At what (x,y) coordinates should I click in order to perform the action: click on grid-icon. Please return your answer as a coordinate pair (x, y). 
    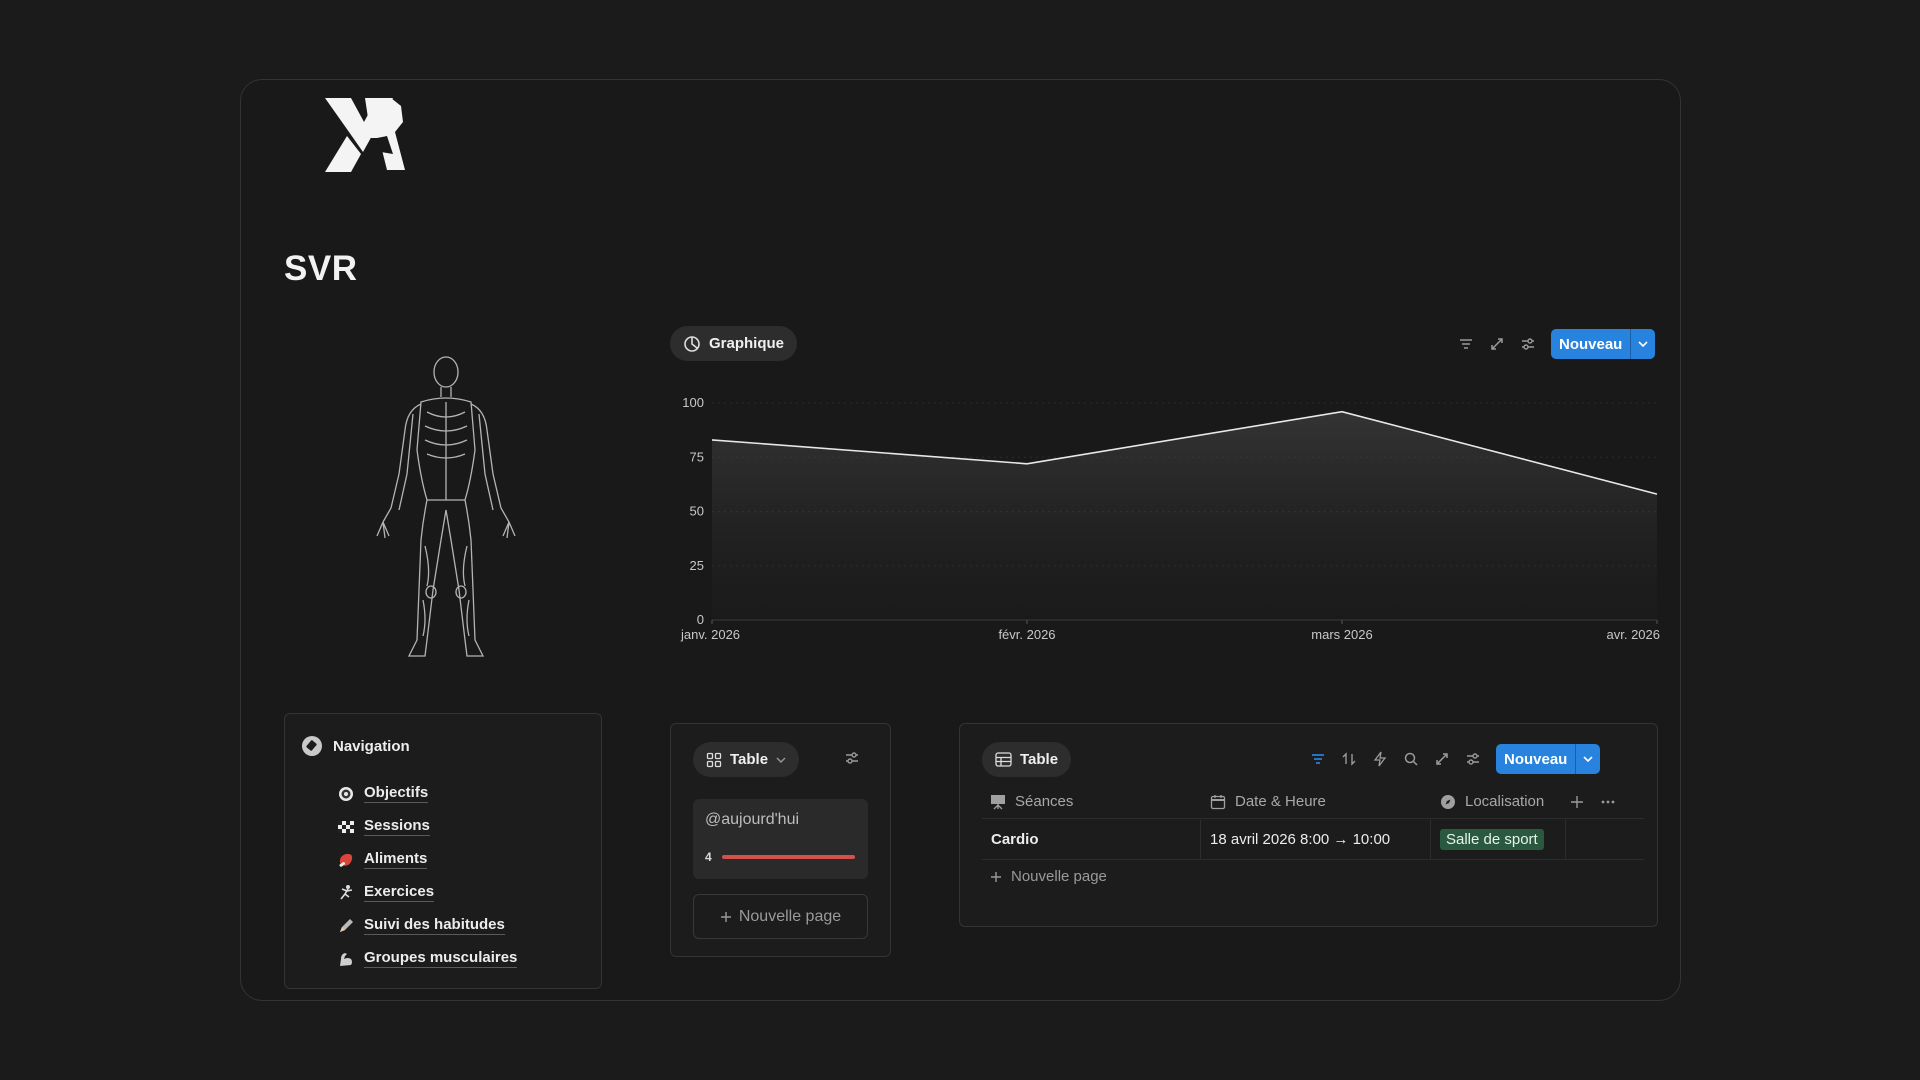
    Looking at the image, I should click on (714, 759).